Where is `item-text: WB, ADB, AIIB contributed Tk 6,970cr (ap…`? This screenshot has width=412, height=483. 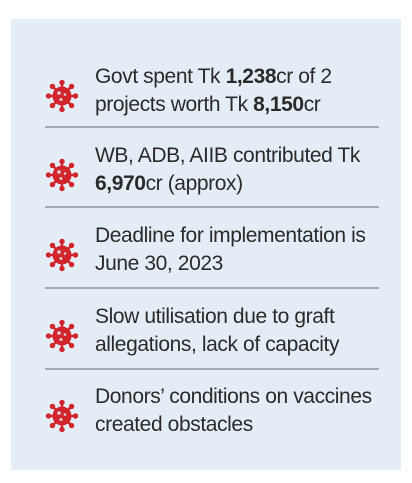
item-text: WB, ADB, AIIB contributed Tk 6,970cr (ap… is located at coordinates (228, 169).